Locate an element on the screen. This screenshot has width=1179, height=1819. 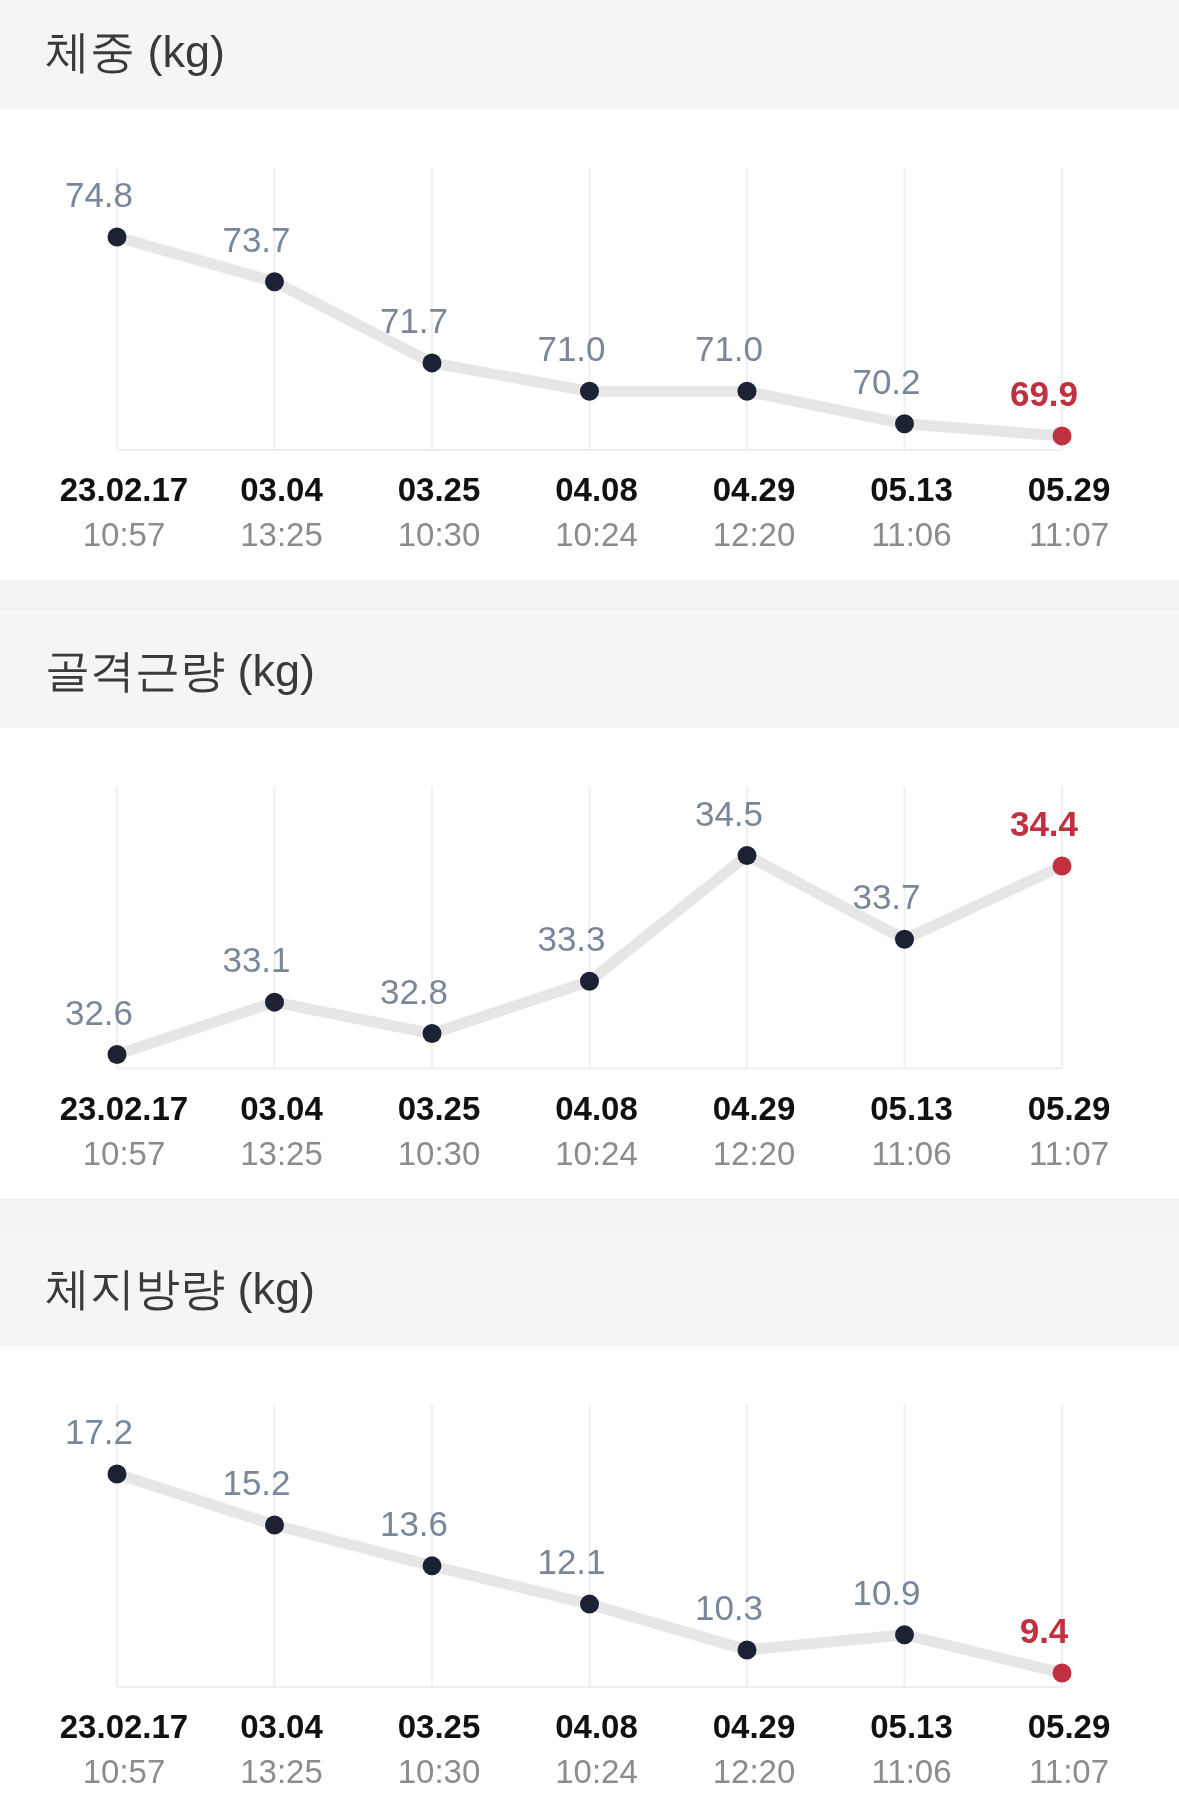
data-label: 10.9 is located at coordinates (886, 1592).